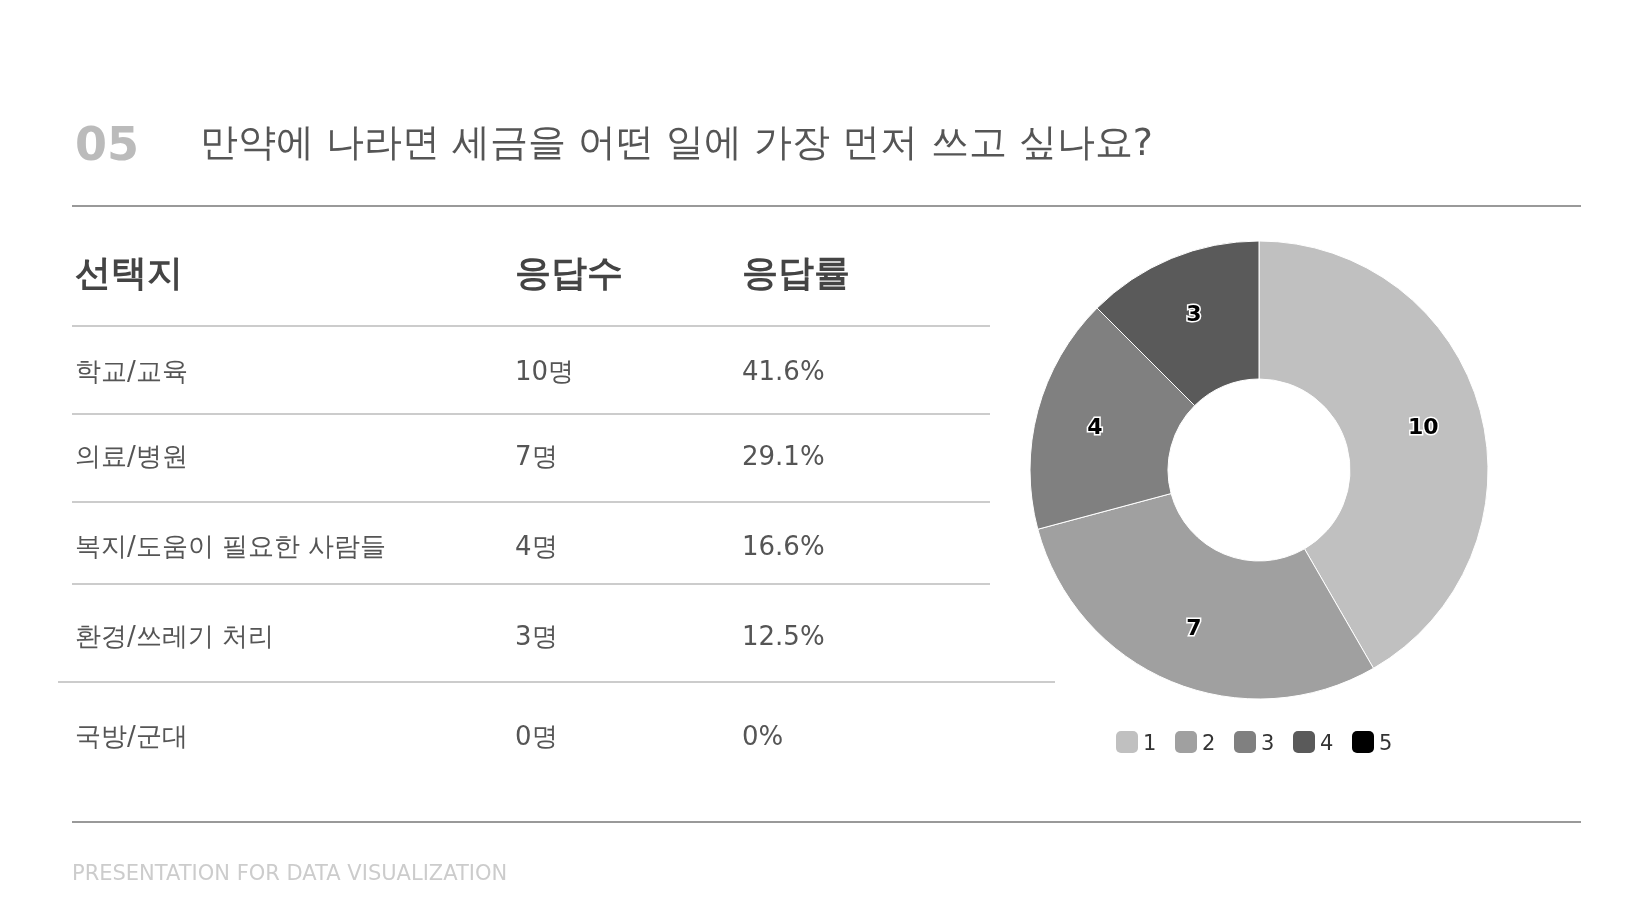 The width and height of the screenshot is (1648, 922). I want to click on text: 선택지, so click(129, 272).